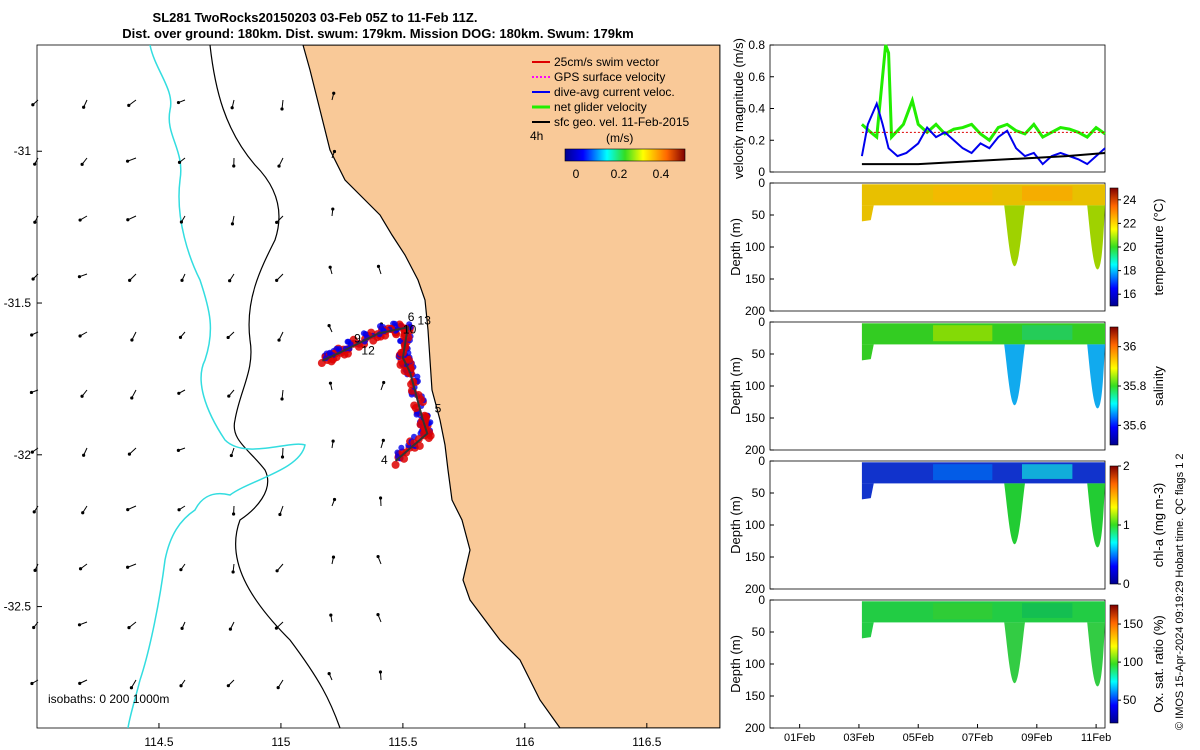 The image size is (1200, 750). I want to click on y-tick-label: 100, so click(755, 247).